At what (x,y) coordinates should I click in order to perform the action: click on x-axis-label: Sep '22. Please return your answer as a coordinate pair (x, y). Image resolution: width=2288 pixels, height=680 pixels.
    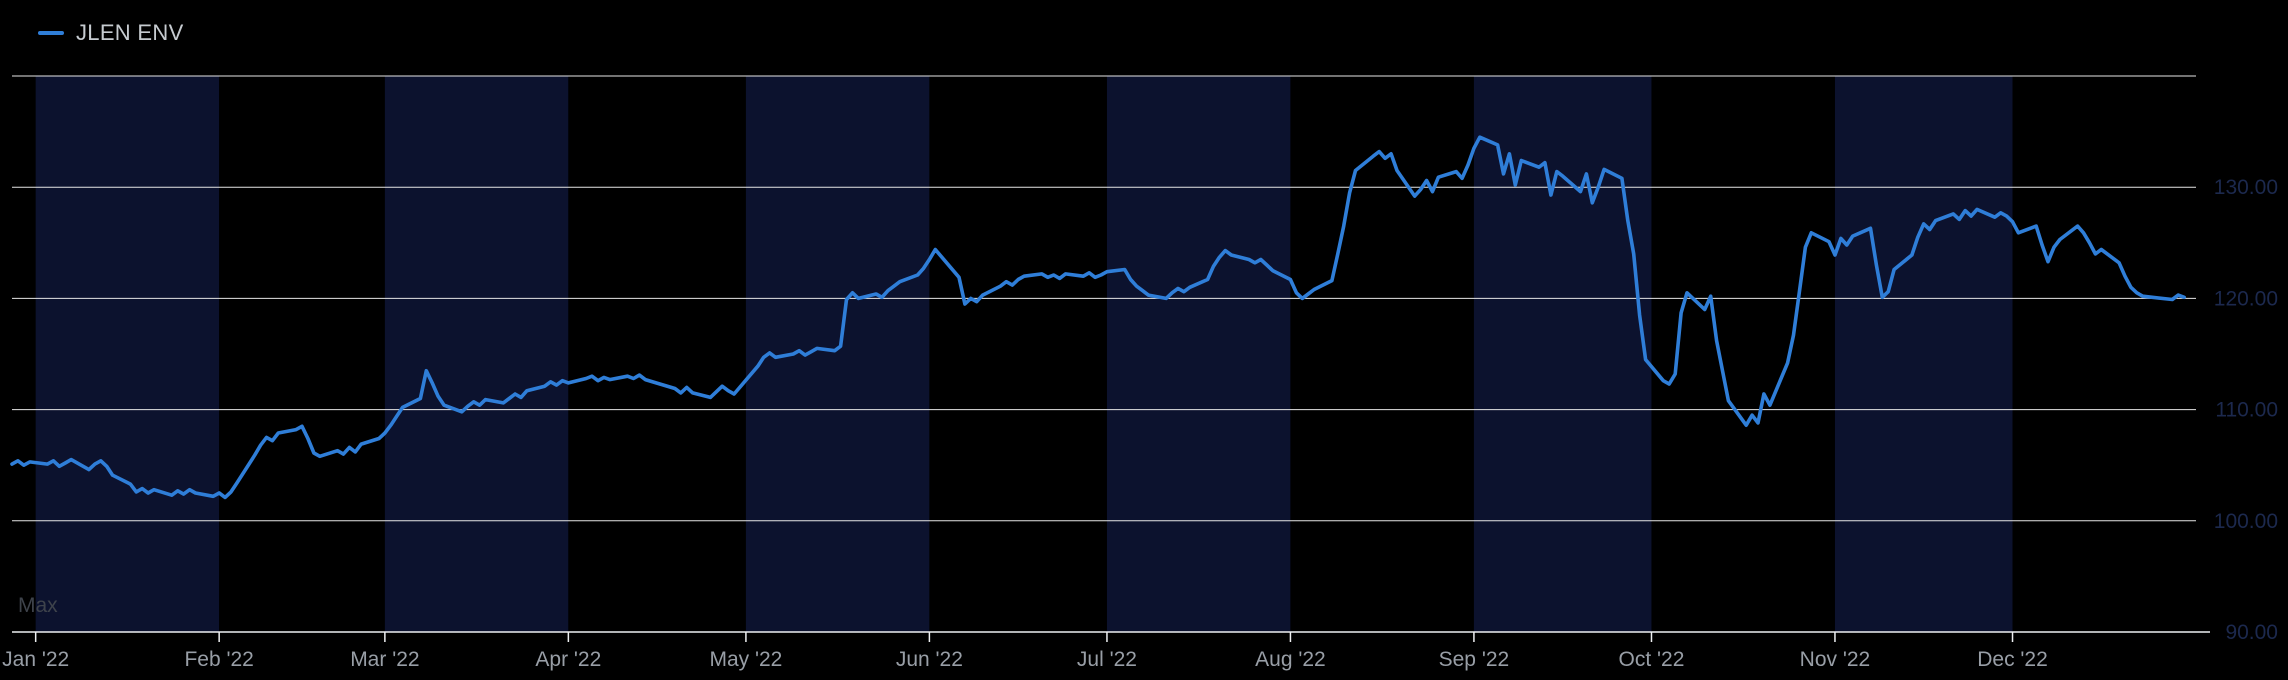
    Looking at the image, I should click on (1474, 659).